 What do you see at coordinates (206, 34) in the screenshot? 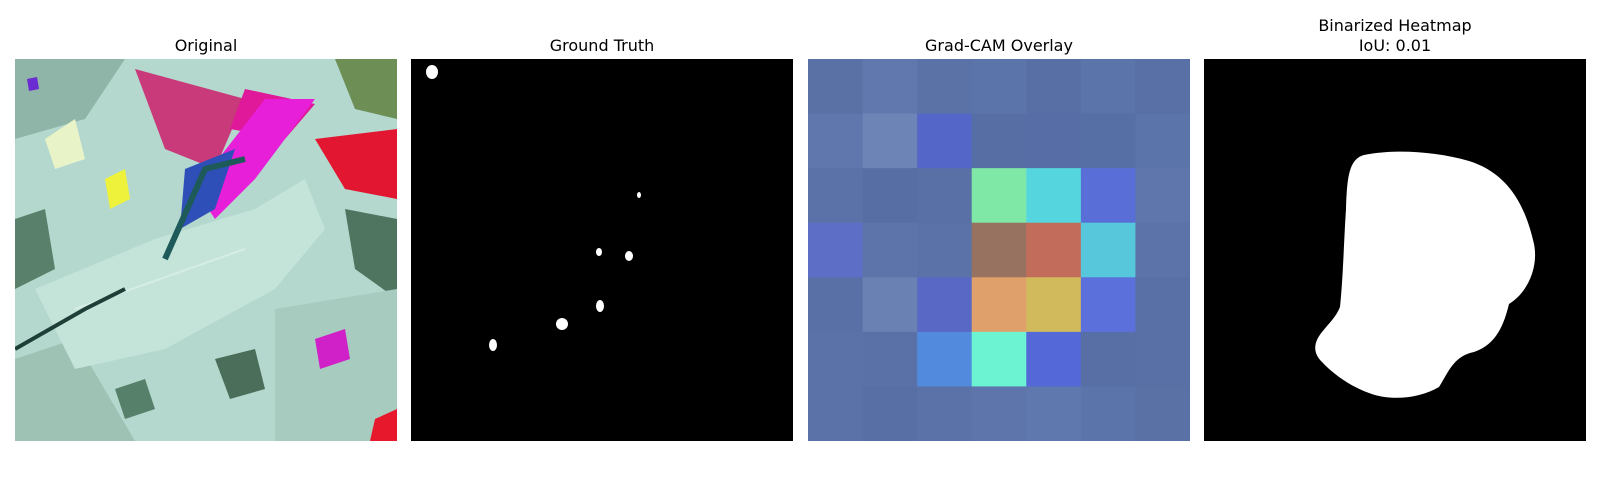
I see `panel-title: Original` at bounding box center [206, 34].